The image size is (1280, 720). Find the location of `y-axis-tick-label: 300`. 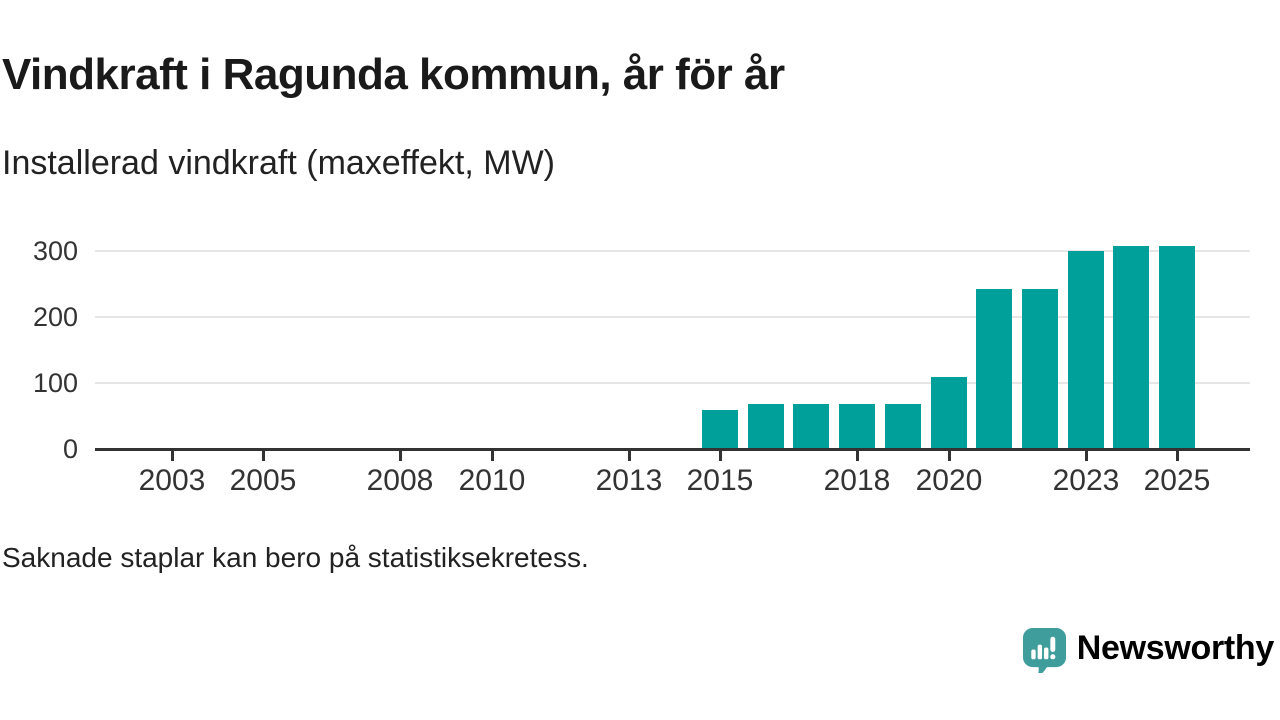

y-axis-tick-label: 300 is located at coordinates (55, 251).